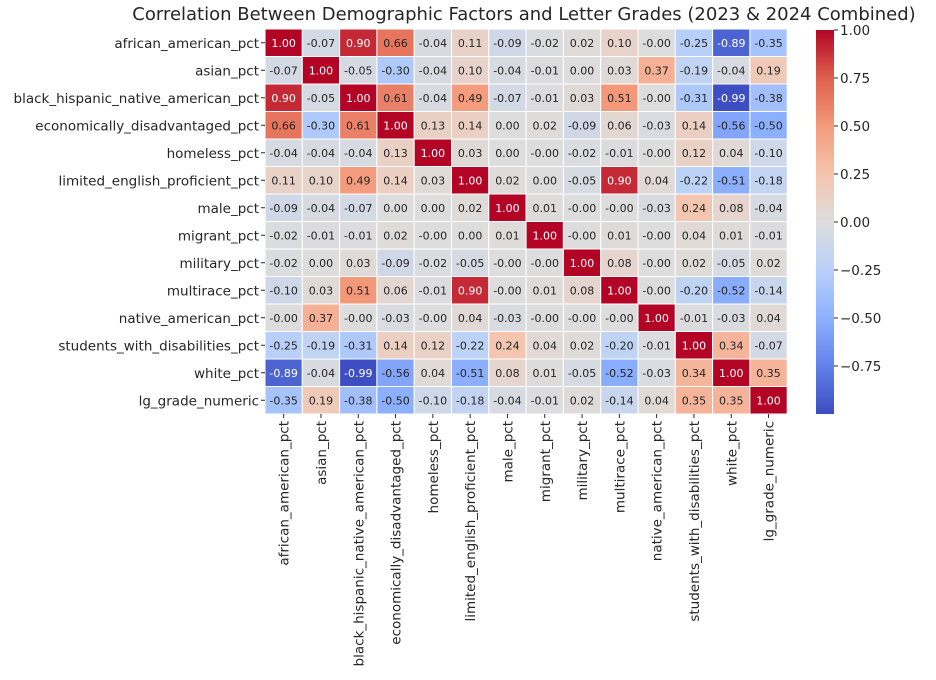  What do you see at coordinates (213, 291) in the screenshot?
I see `y-tick-label: multirace_pct` at bounding box center [213, 291].